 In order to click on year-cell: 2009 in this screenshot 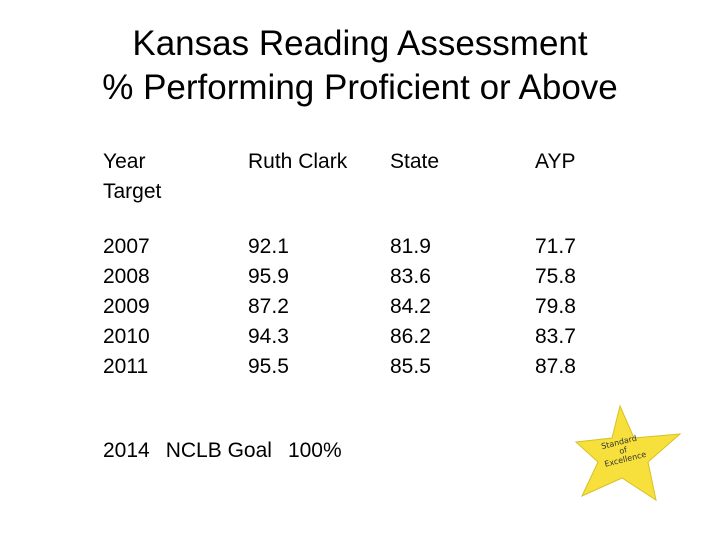, I will do `click(126, 306)`.